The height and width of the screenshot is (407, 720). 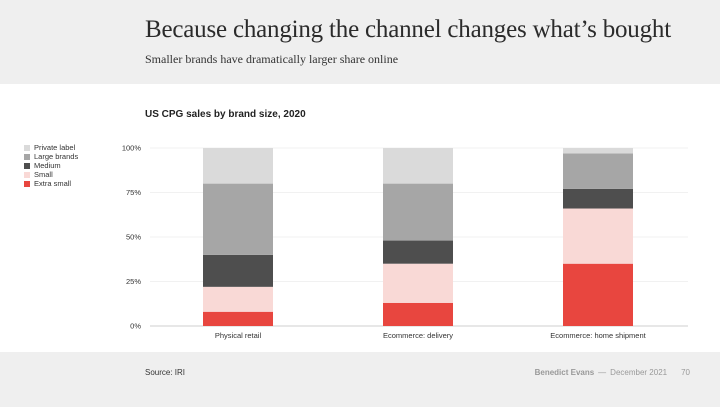 What do you see at coordinates (133, 237) in the screenshot?
I see `y-tick-label: 50%` at bounding box center [133, 237].